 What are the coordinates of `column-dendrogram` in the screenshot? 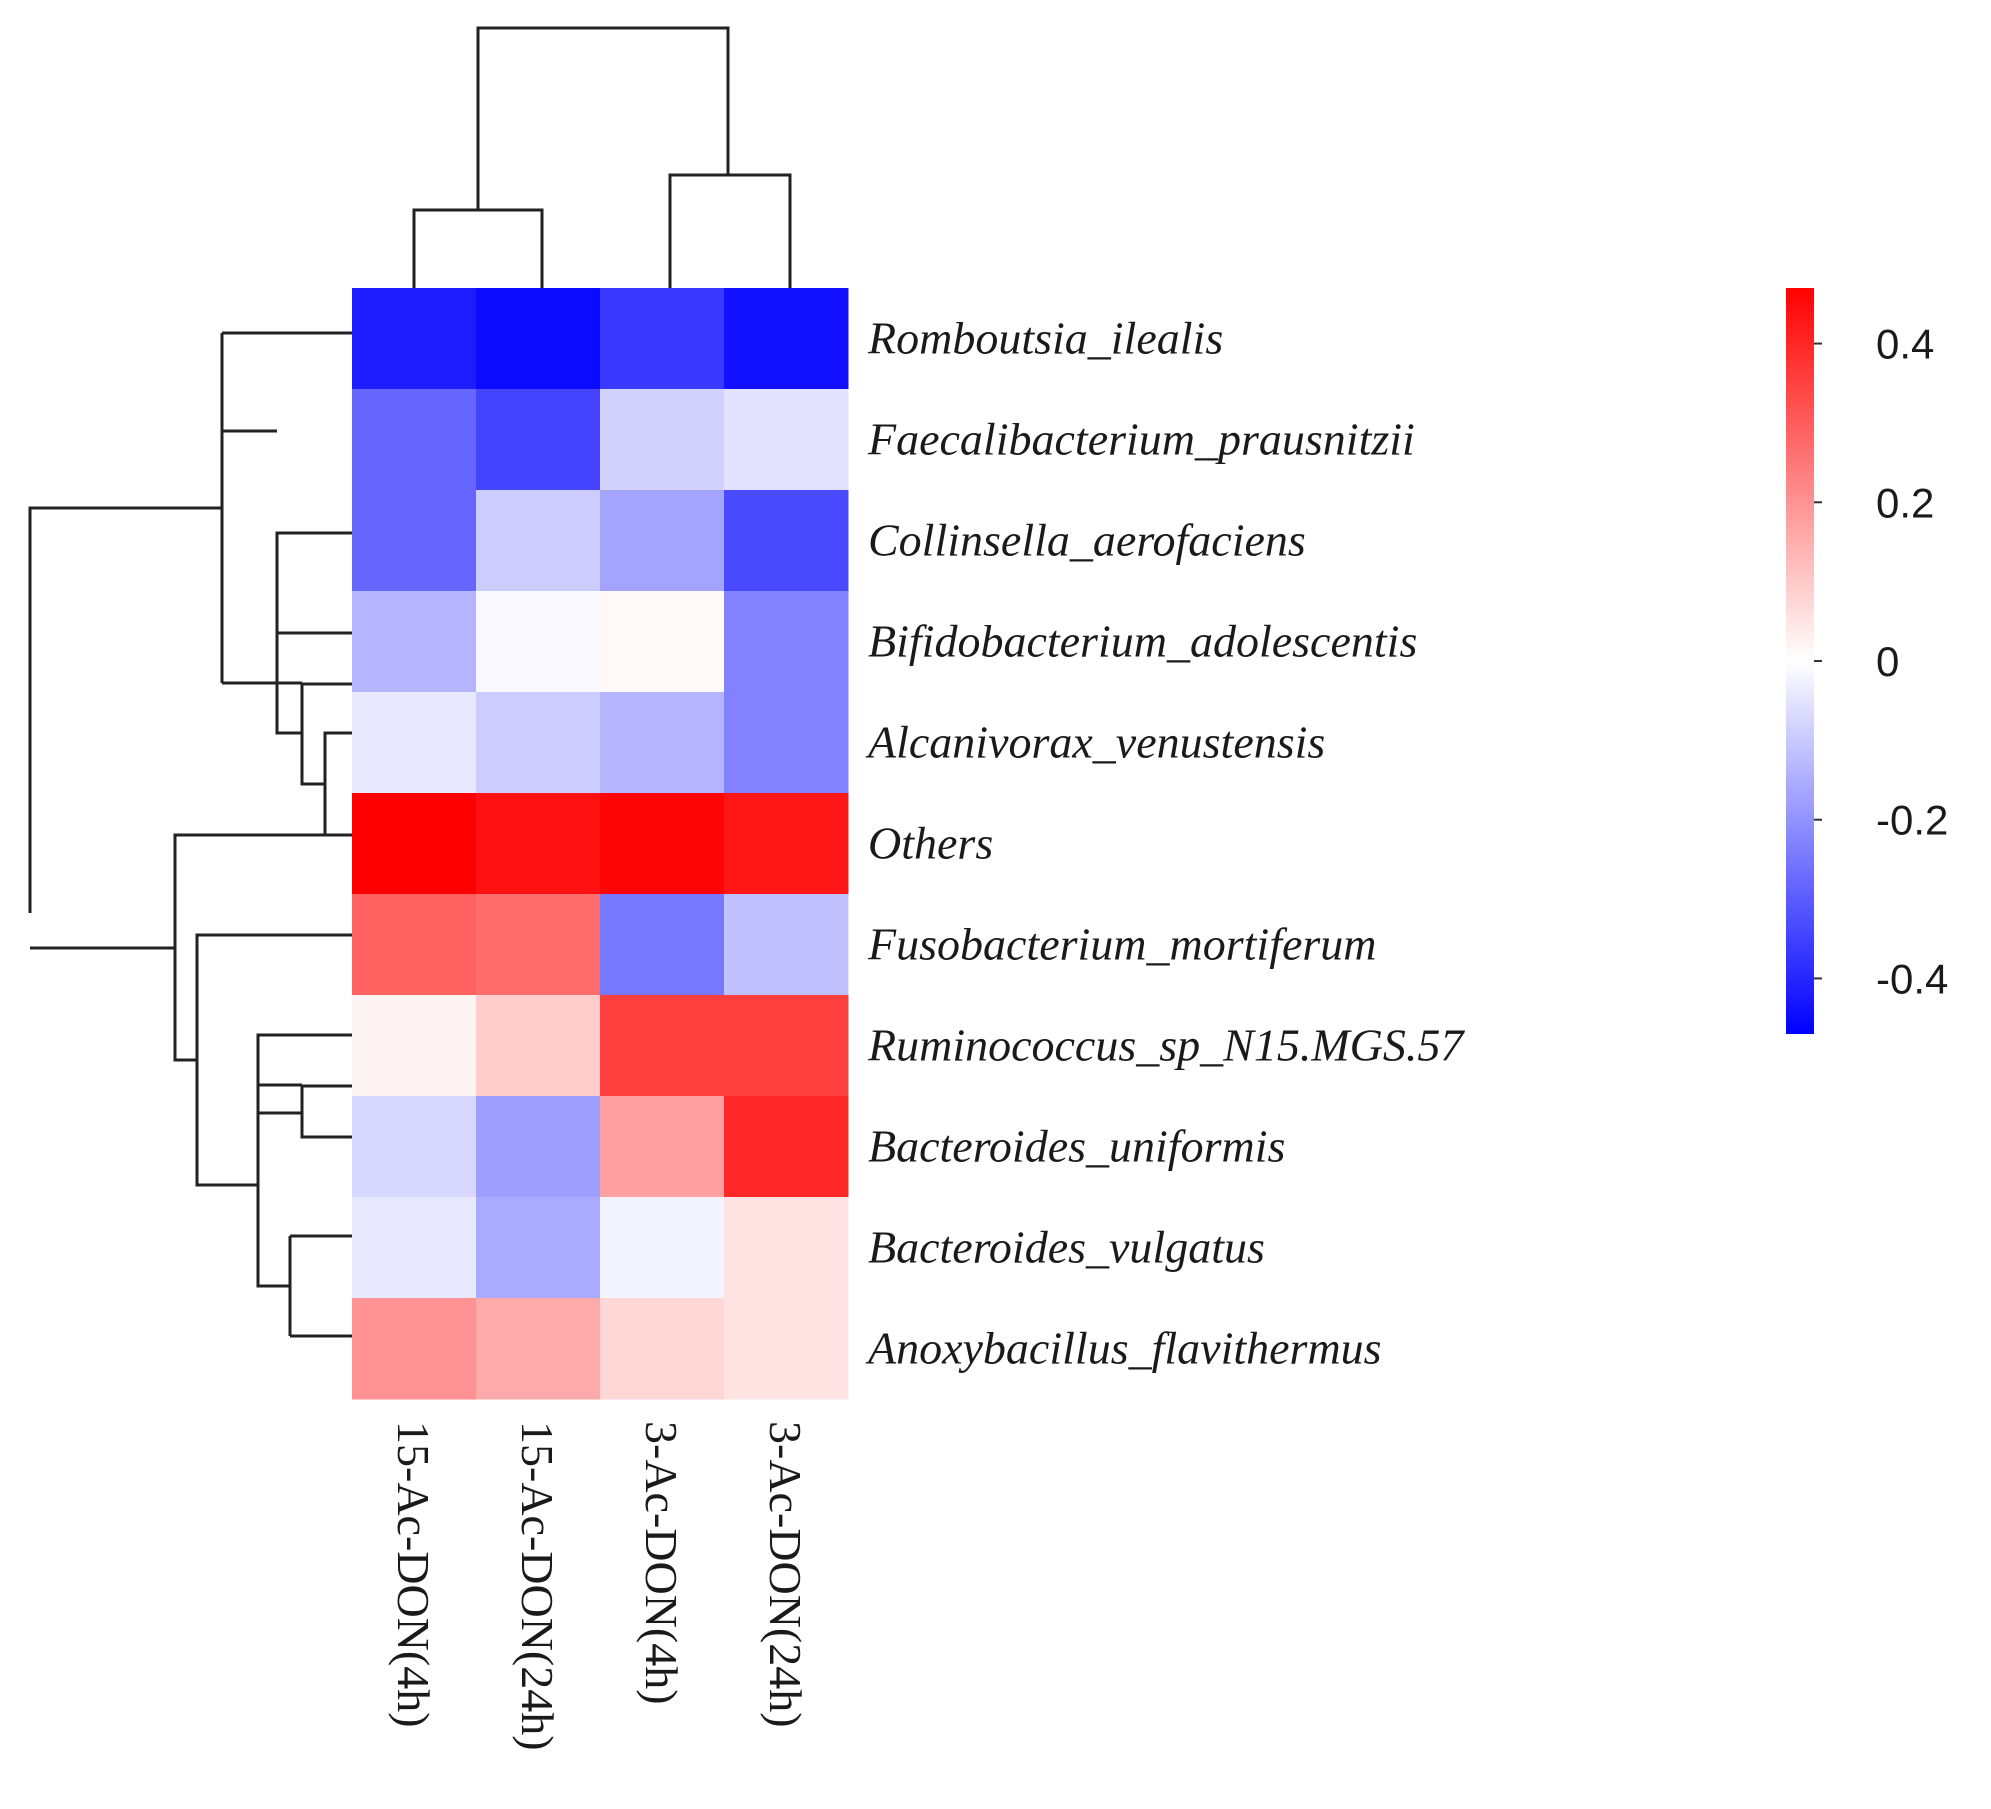 It's located at (602, 157).